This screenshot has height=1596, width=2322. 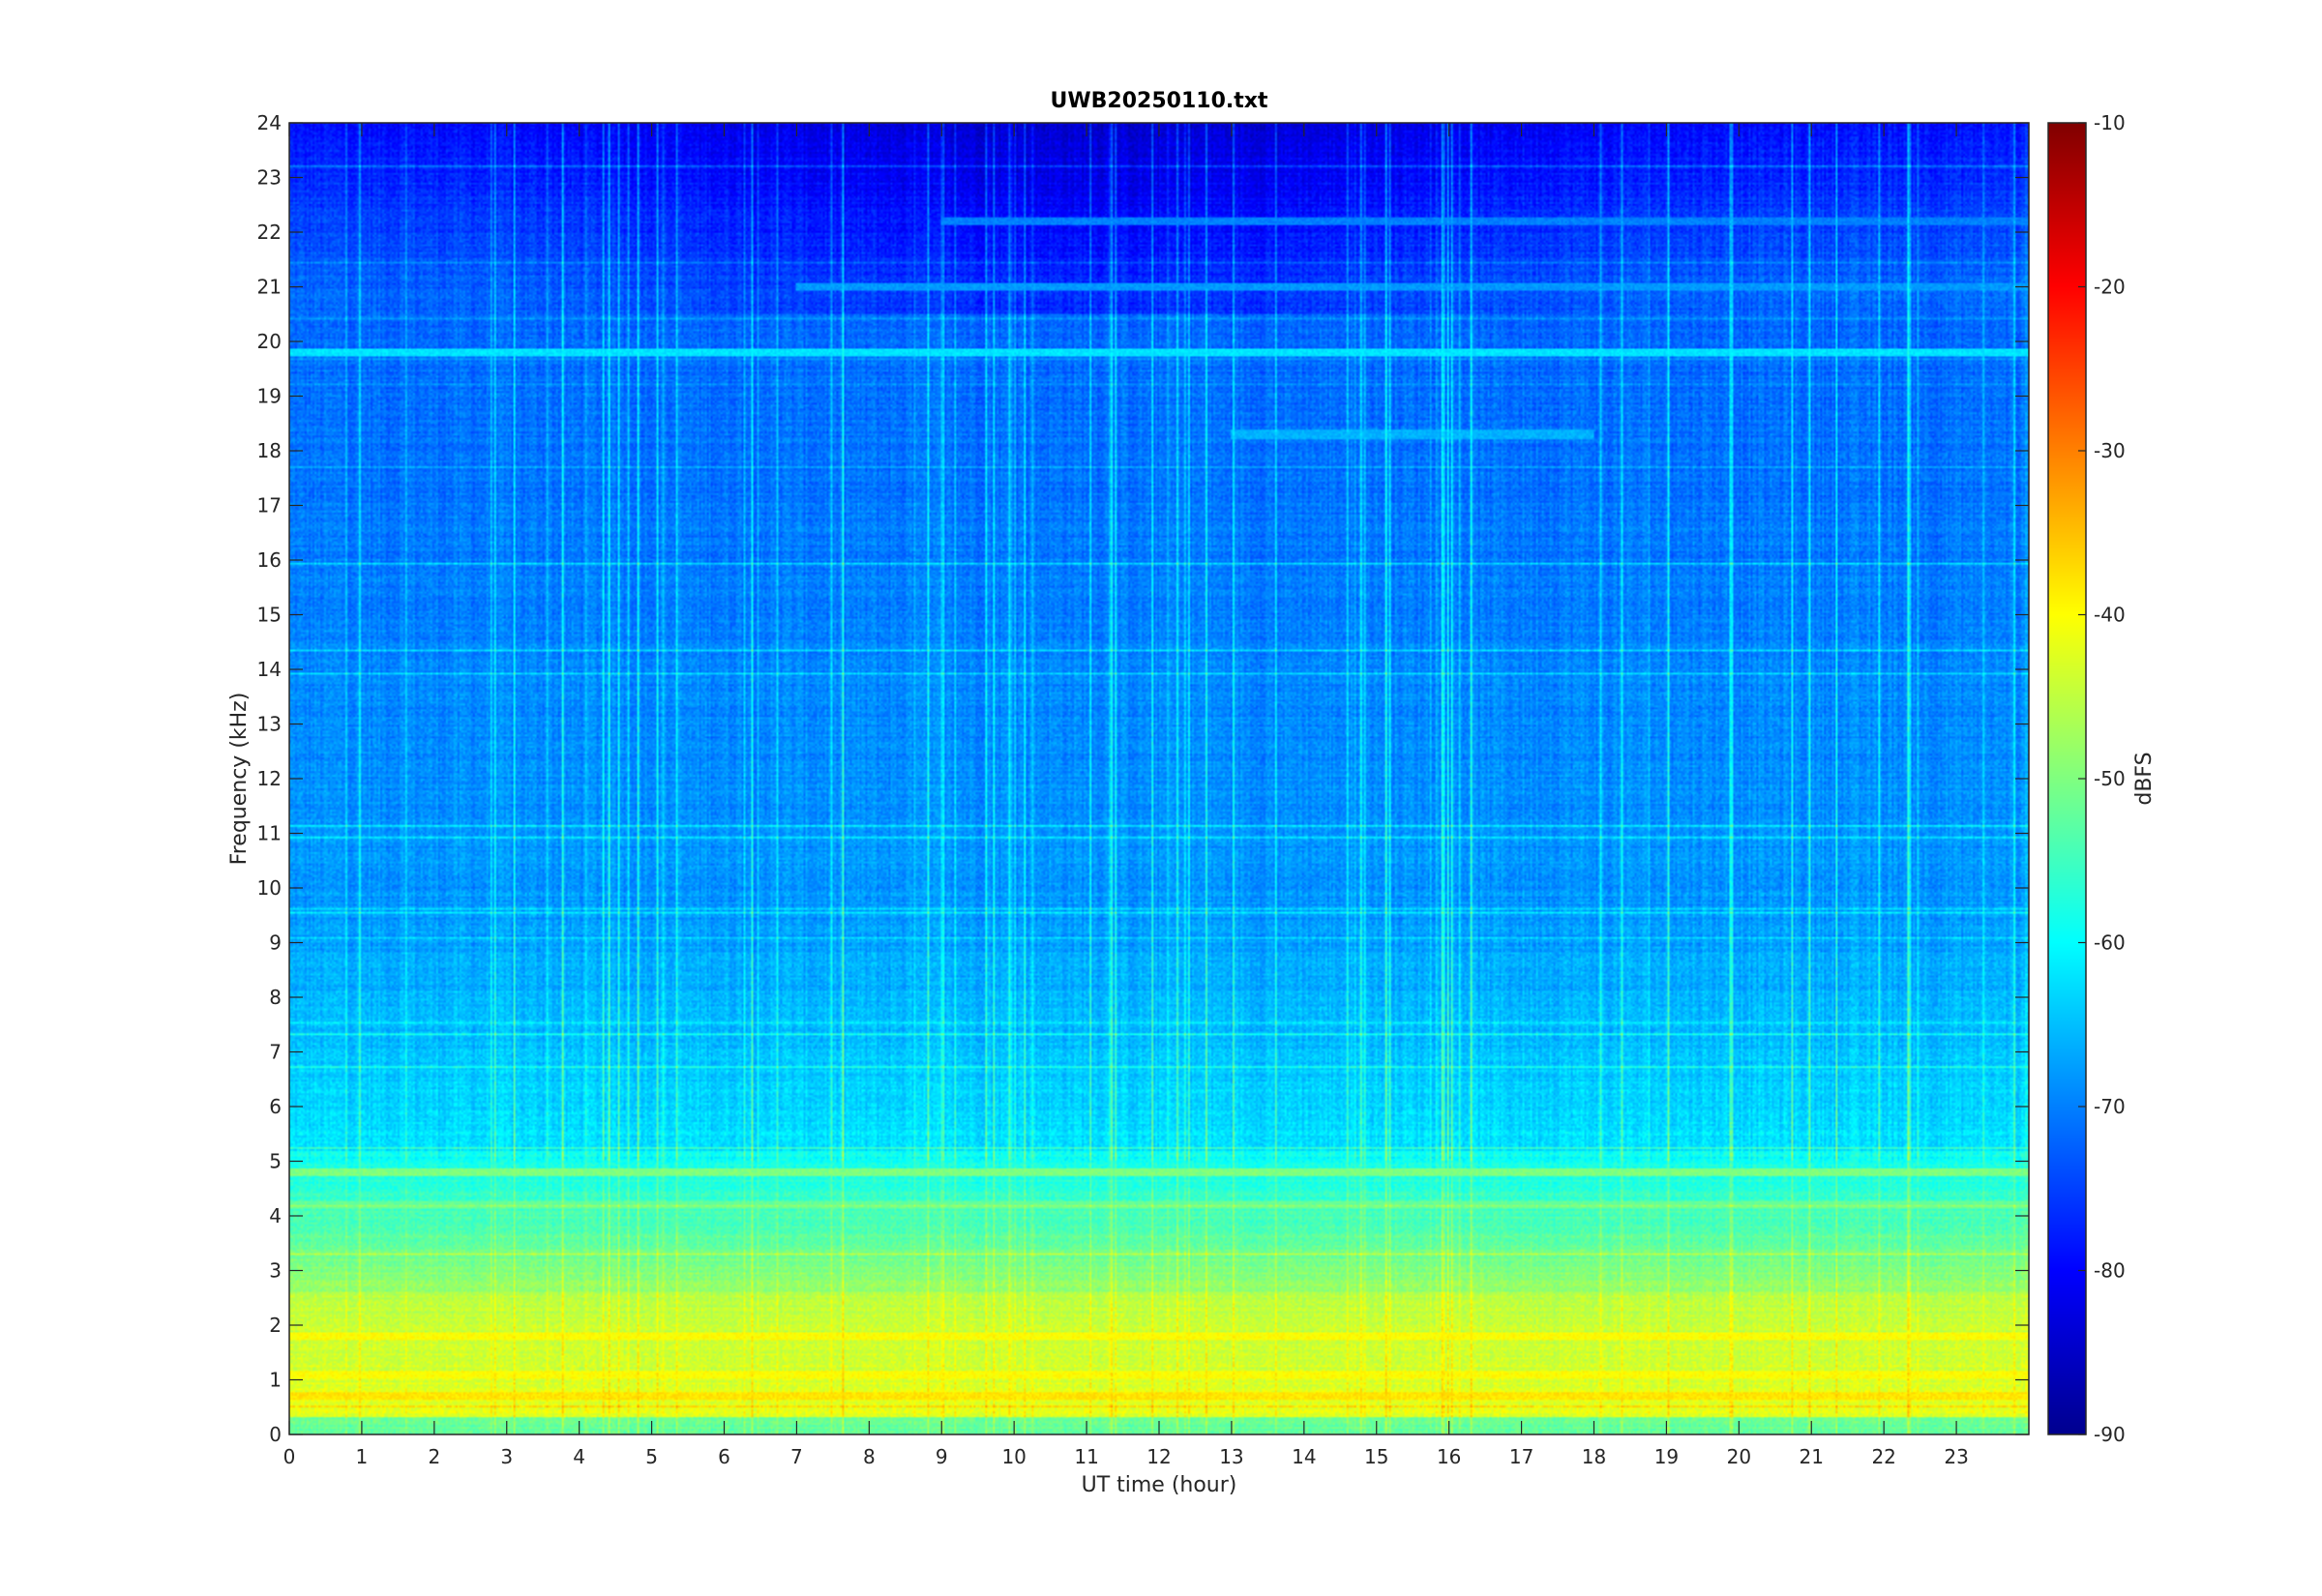 What do you see at coordinates (1883, 1456) in the screenshot?
I see `x-tick-label: 22` at bounding box center [1883, 1456].